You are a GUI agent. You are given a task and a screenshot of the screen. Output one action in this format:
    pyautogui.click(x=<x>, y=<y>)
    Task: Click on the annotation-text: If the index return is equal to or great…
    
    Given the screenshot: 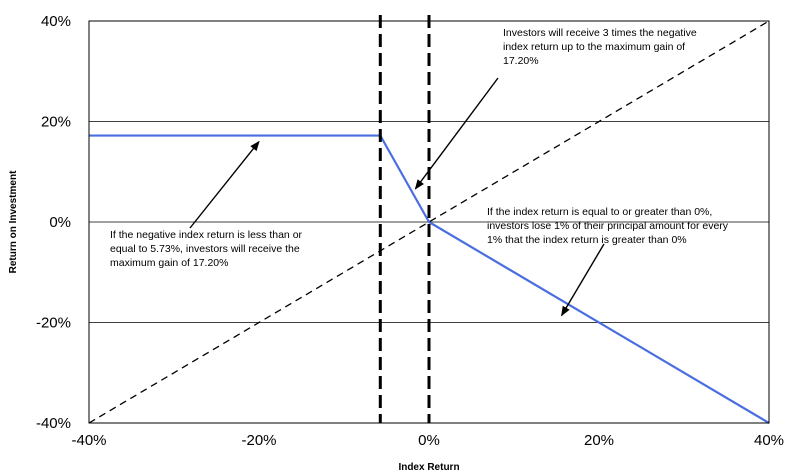 What is the action you would take?
    pyautogui.click(x=608, y=226)
    